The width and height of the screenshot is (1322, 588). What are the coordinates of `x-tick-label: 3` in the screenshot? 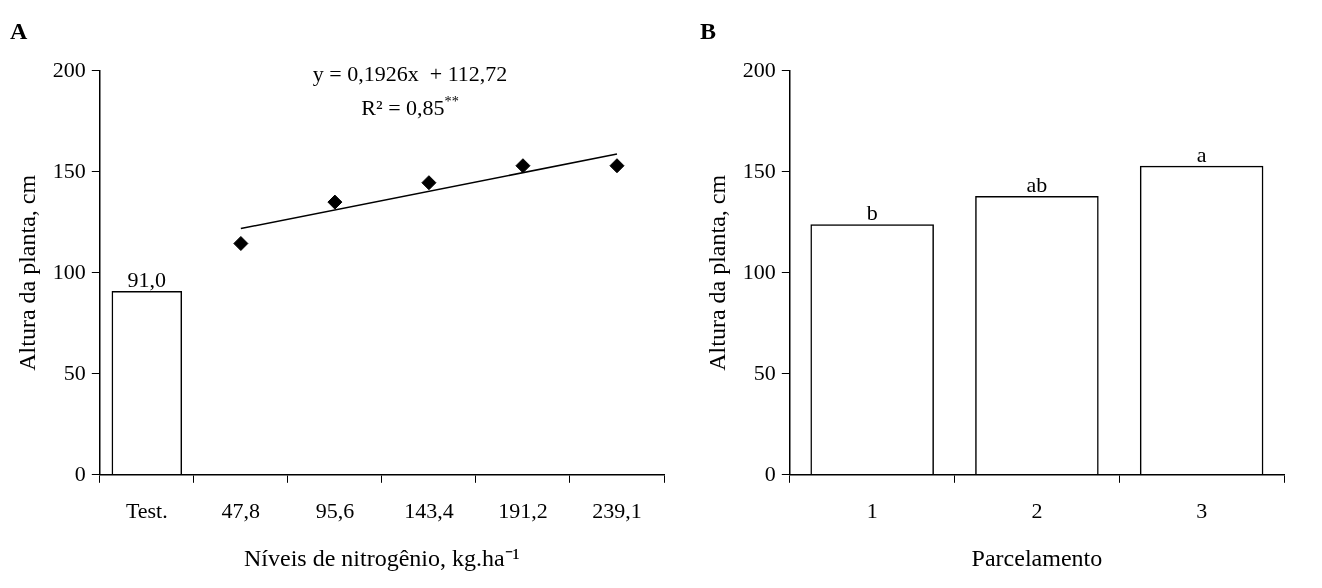 It's located at (1202, 510).